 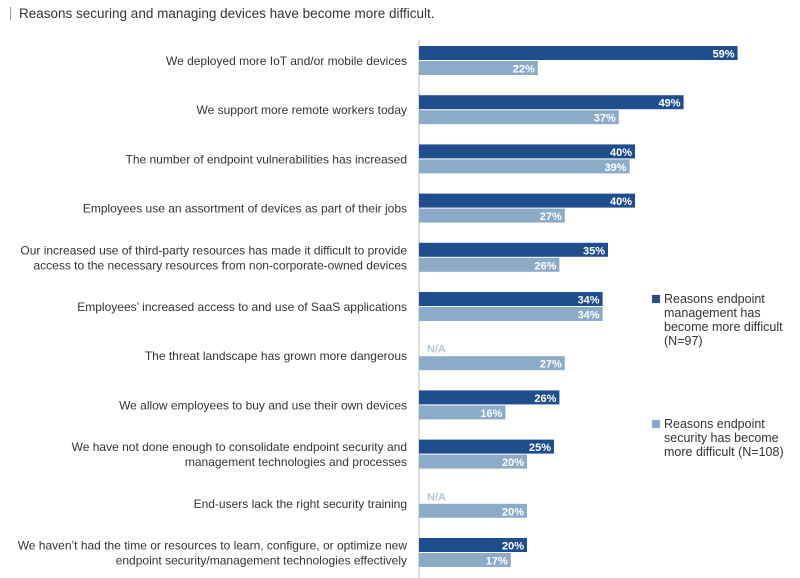 What do you see at coordinates (656, 299) in the screenshot?
I see `legend-swatch-management` at bounding box center [656, 299].